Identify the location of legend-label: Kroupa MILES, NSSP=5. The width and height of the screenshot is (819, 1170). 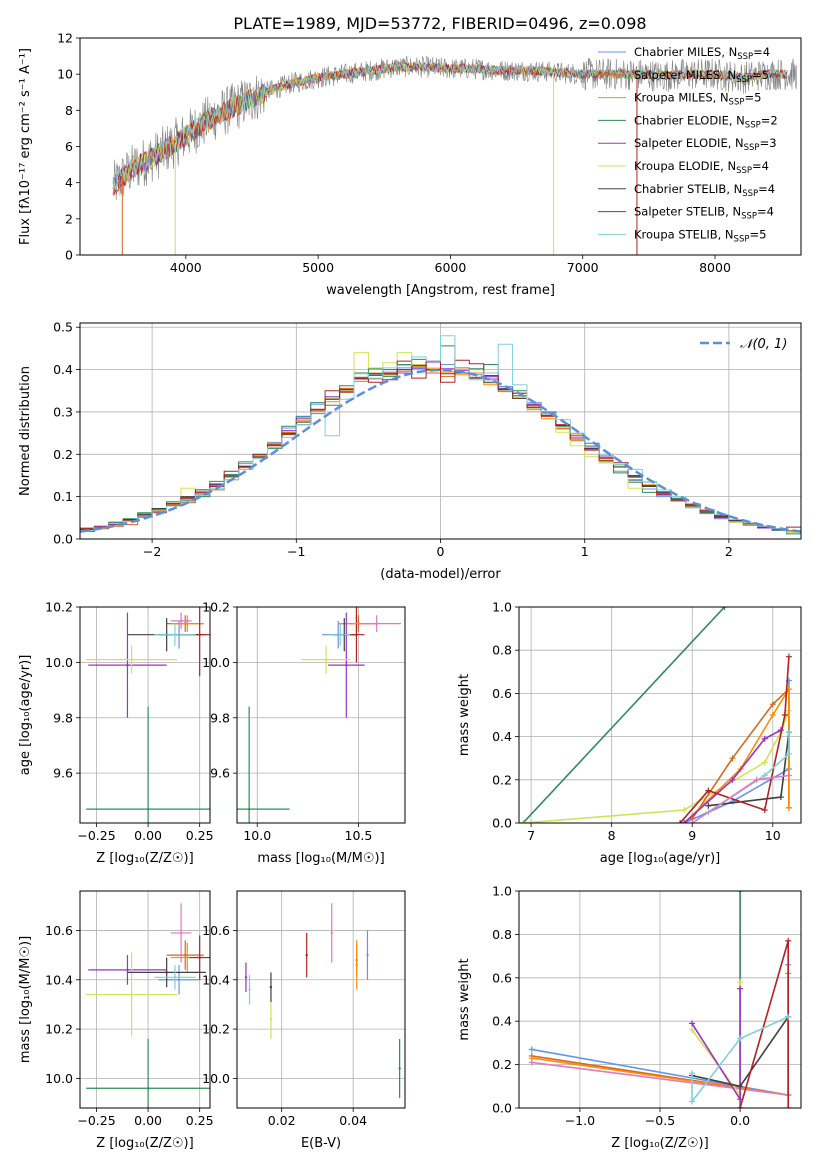
(697, 99).